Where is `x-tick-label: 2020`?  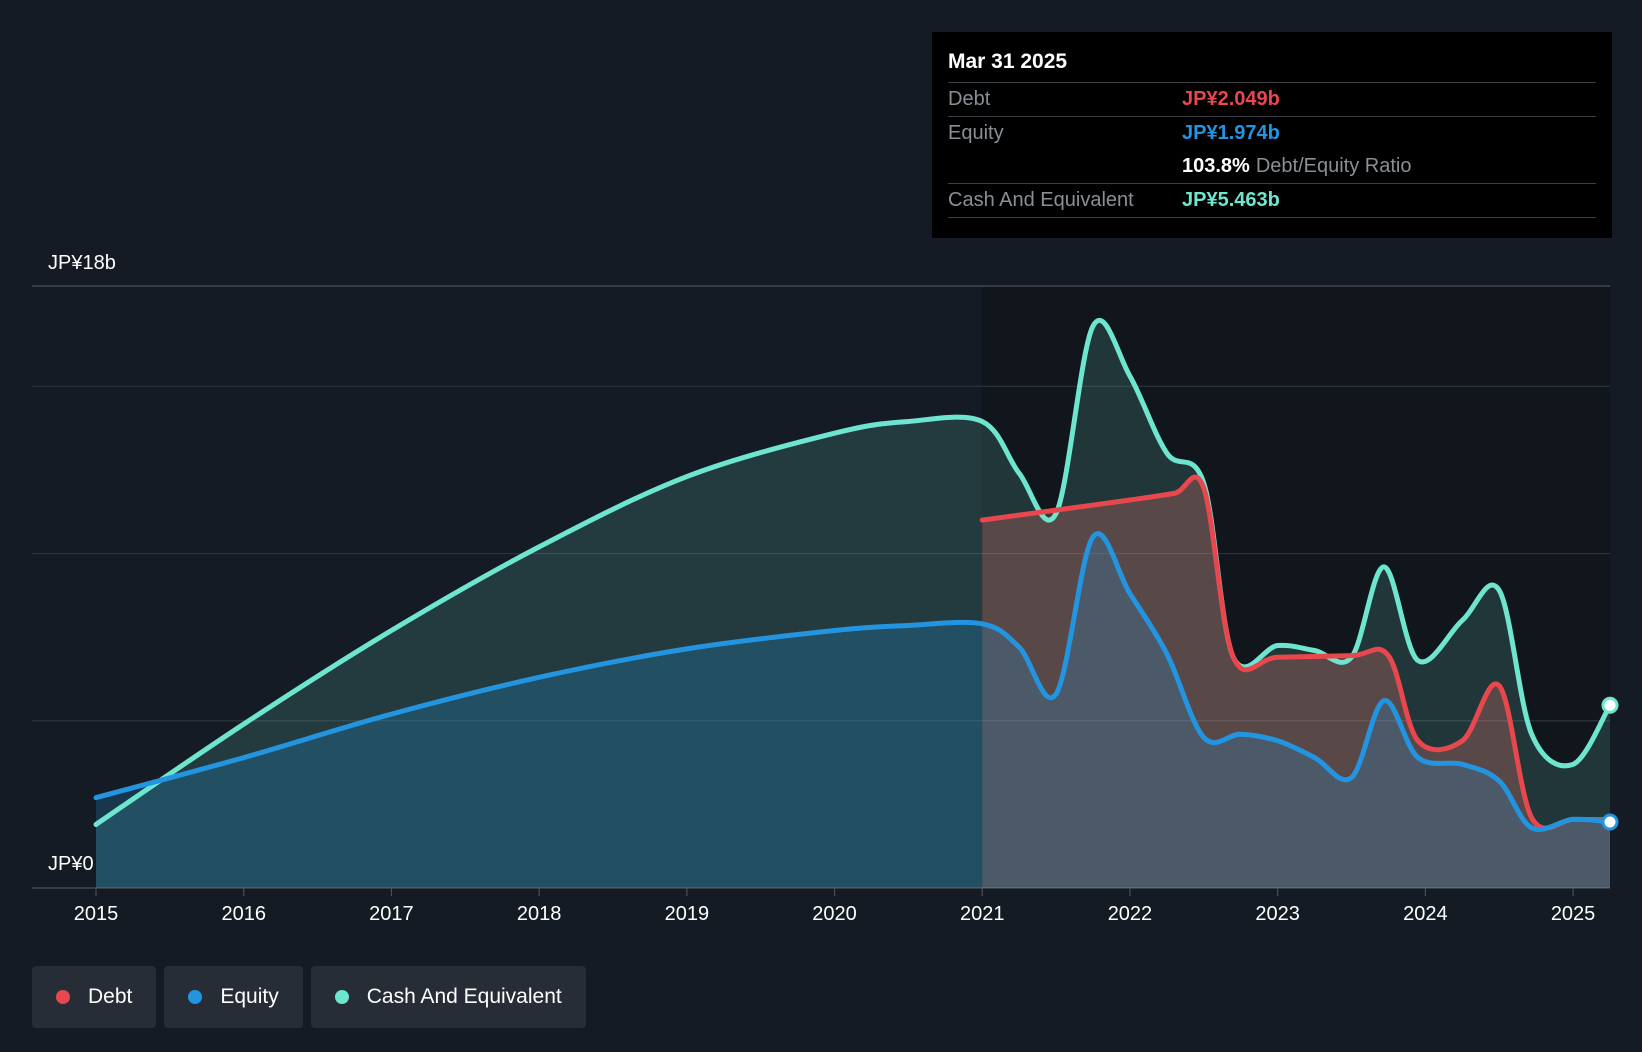 x-tick-label: 2020 is located at coordinates (834, 914).